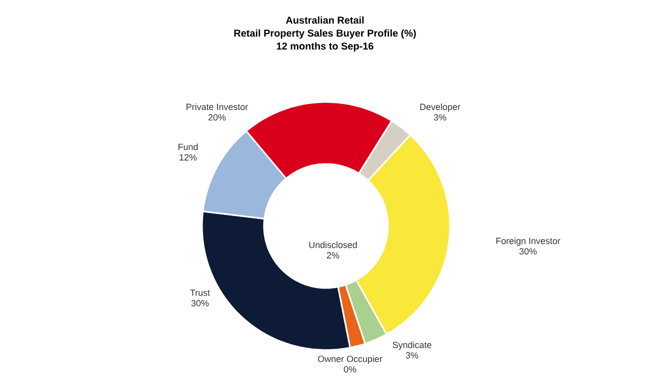  What do you see at coordinates (333, 255) in the screenshot?
I see `data-label: 2%` at bounding box center [333, 255].